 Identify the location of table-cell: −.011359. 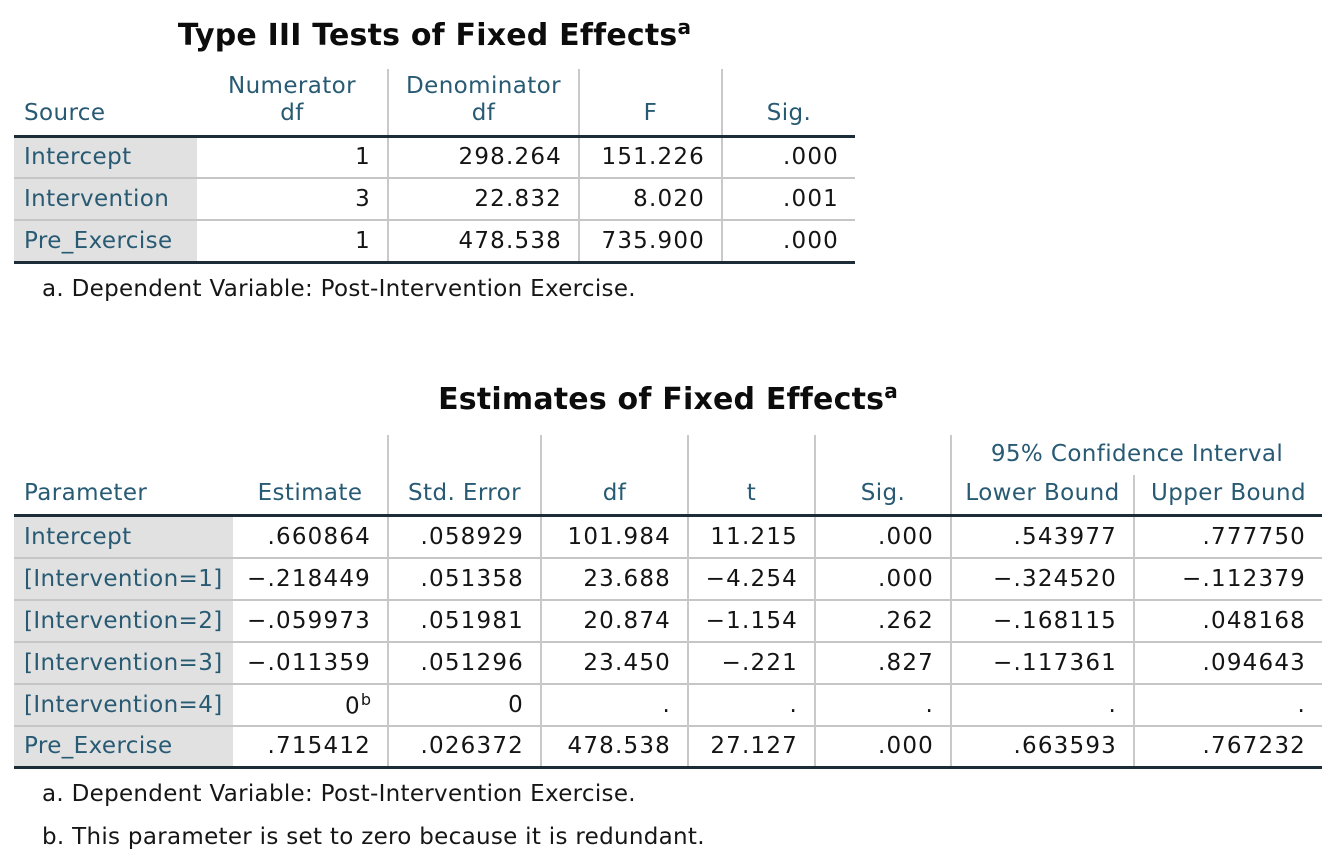
(310, 662).